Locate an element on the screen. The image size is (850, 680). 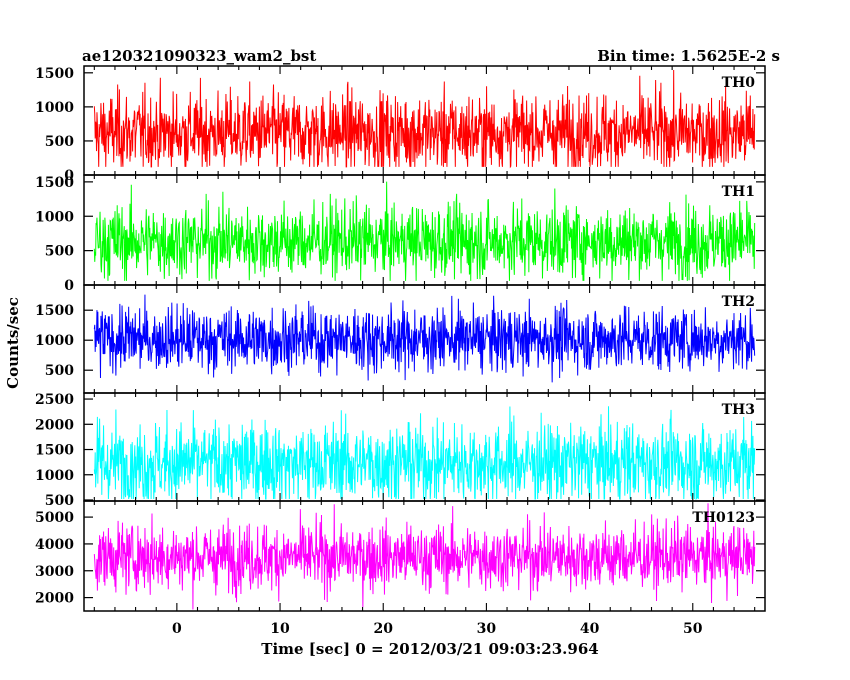
series-line-th3 is located at coordinates (424, 453).